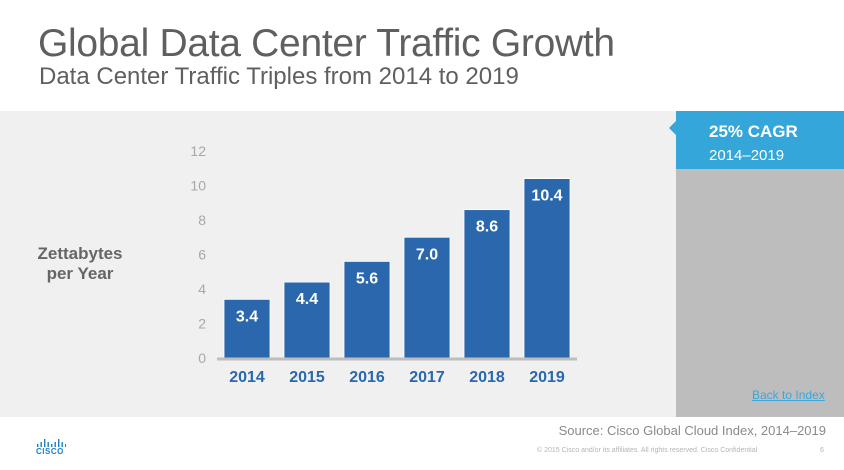 Image resolution: width=844 pixels, height=470 pixels. I want to click on callout-pointer-icon, so click(672, 128).